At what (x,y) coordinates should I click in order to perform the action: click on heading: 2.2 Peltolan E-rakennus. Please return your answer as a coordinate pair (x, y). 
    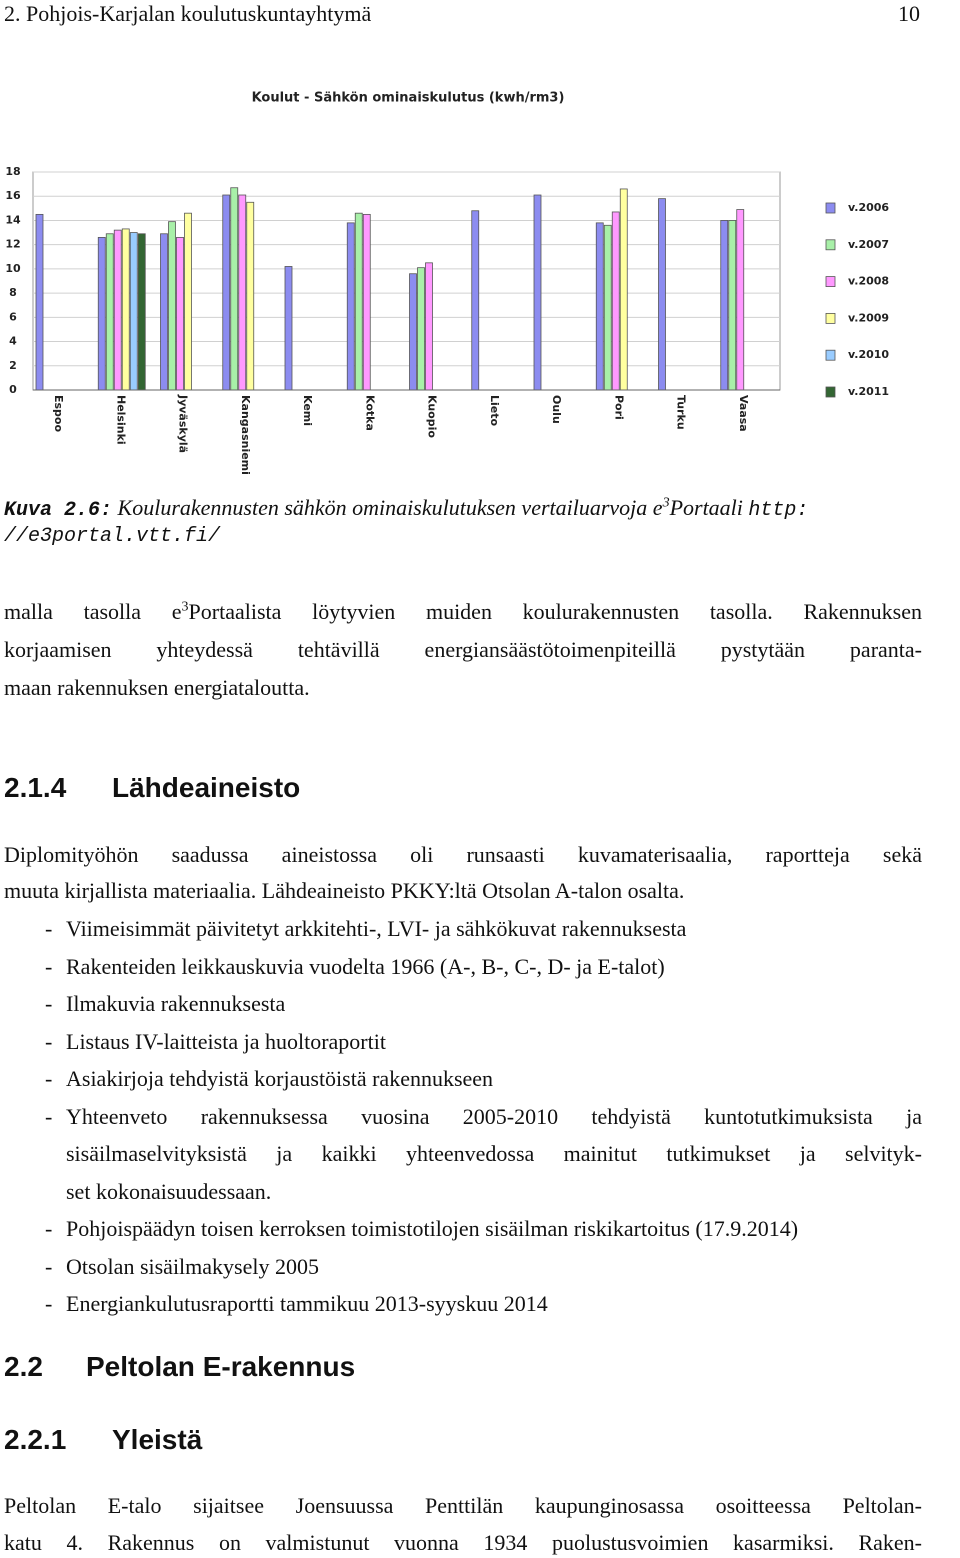
    Looking at the image, I should click on (179, 1367).